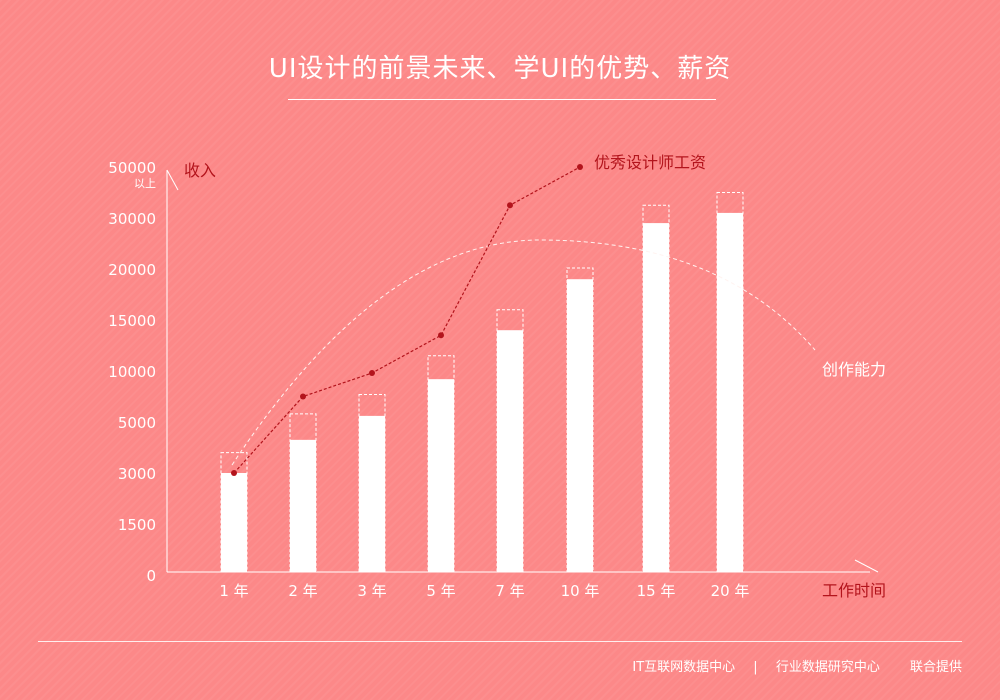  I want to click on footer-credits: IT互联网数据中心 | 行业数据研究中心 联合提供, so click(790, 665).